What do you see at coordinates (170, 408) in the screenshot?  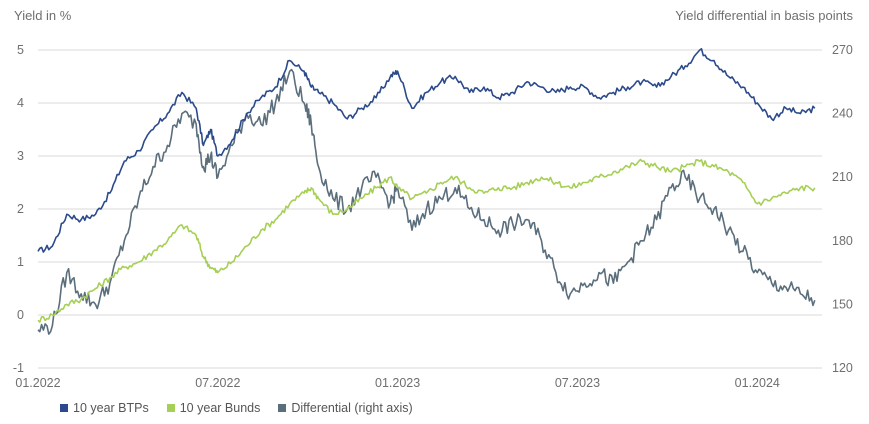 I see `legend-swatch-bunds` at bounding box center [170, 408].